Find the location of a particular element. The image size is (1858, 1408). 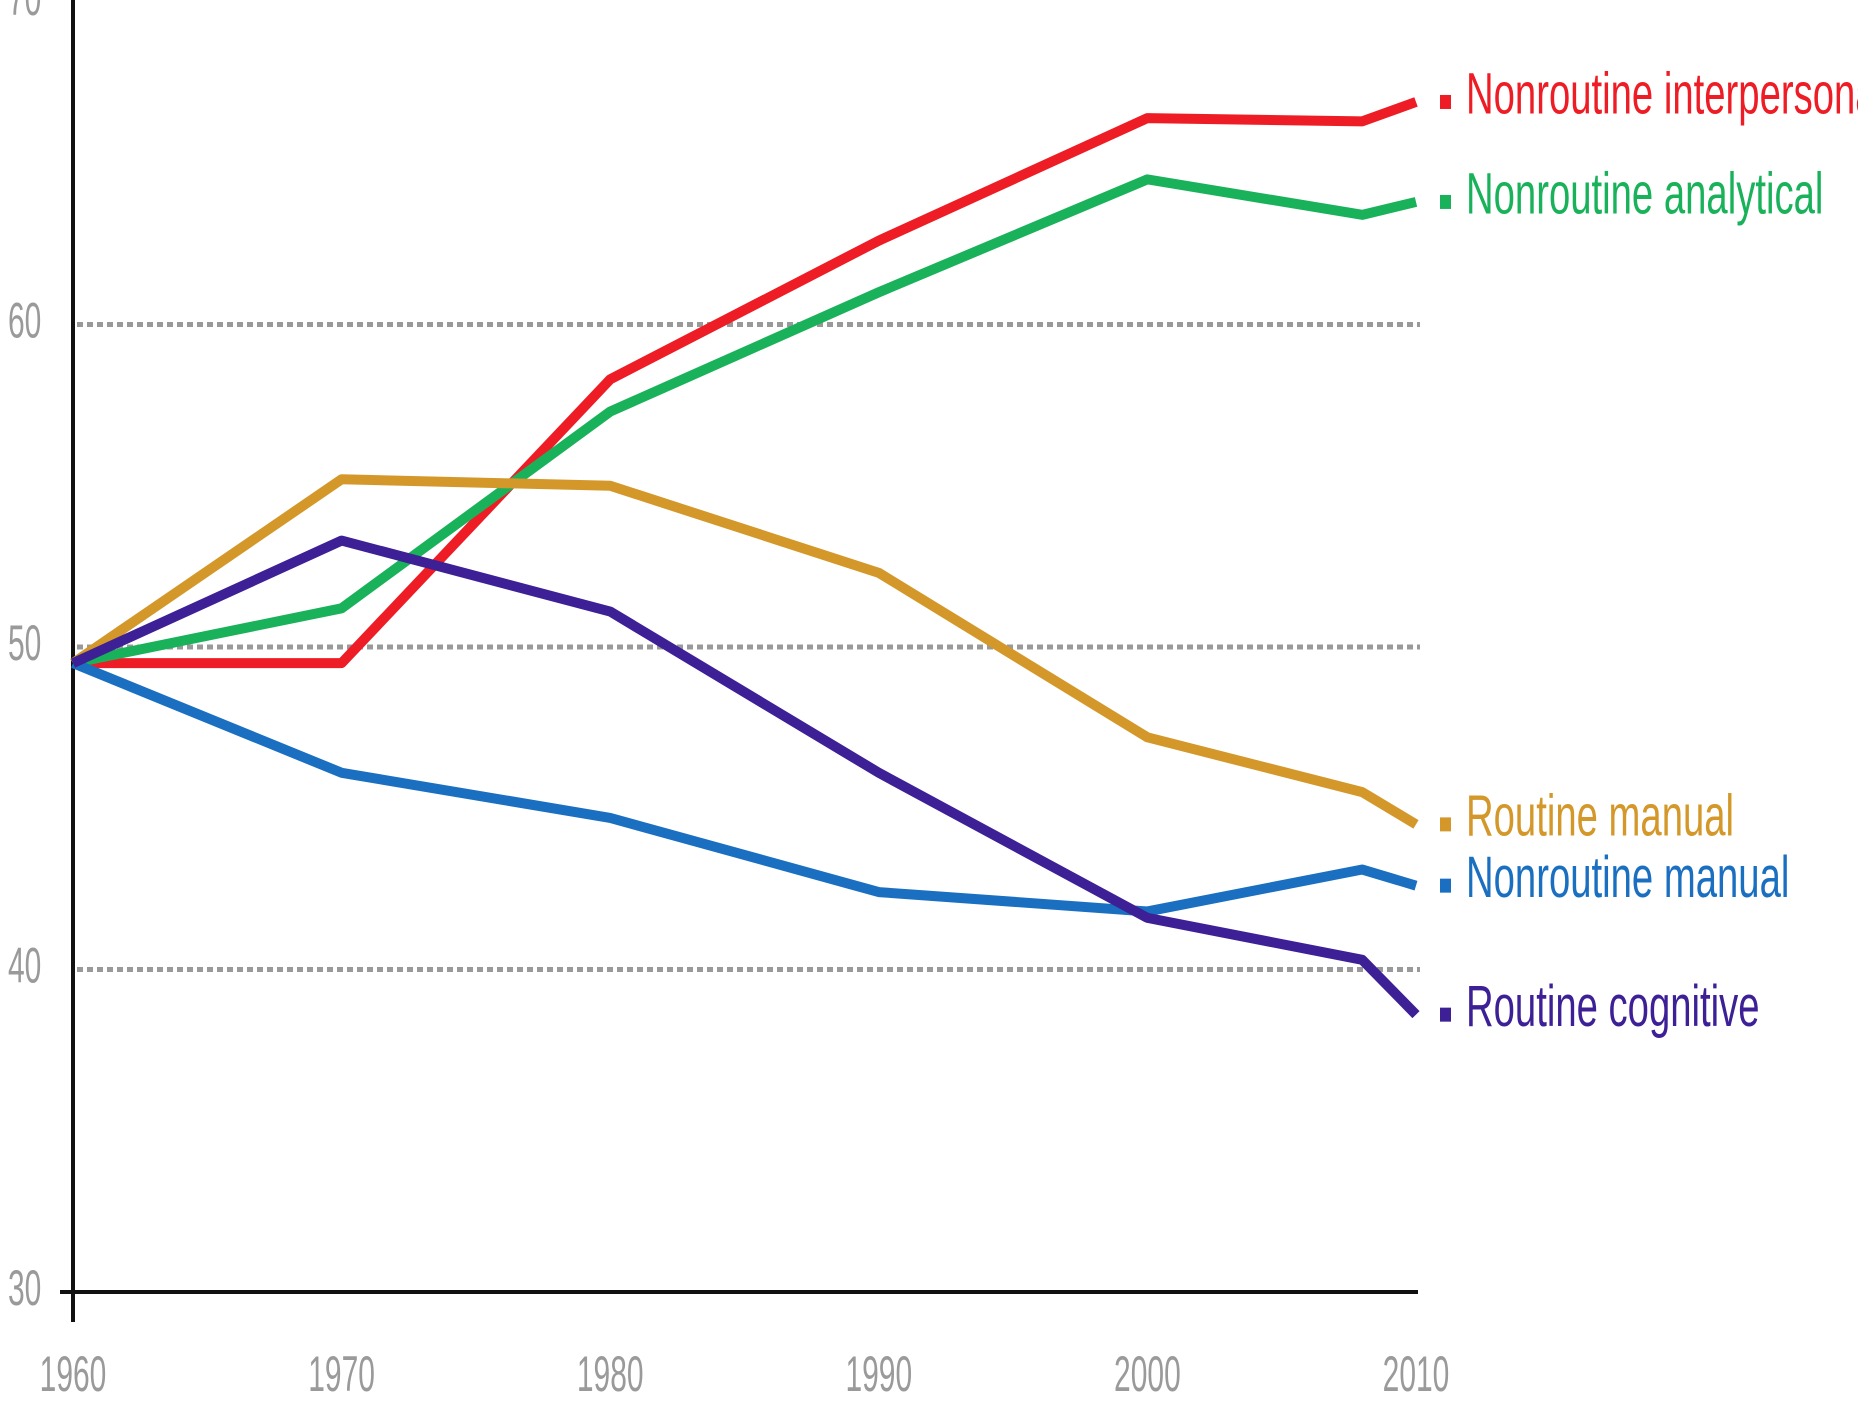

legend-label: Nonroutine manual is located at coordinates (1627, 878).